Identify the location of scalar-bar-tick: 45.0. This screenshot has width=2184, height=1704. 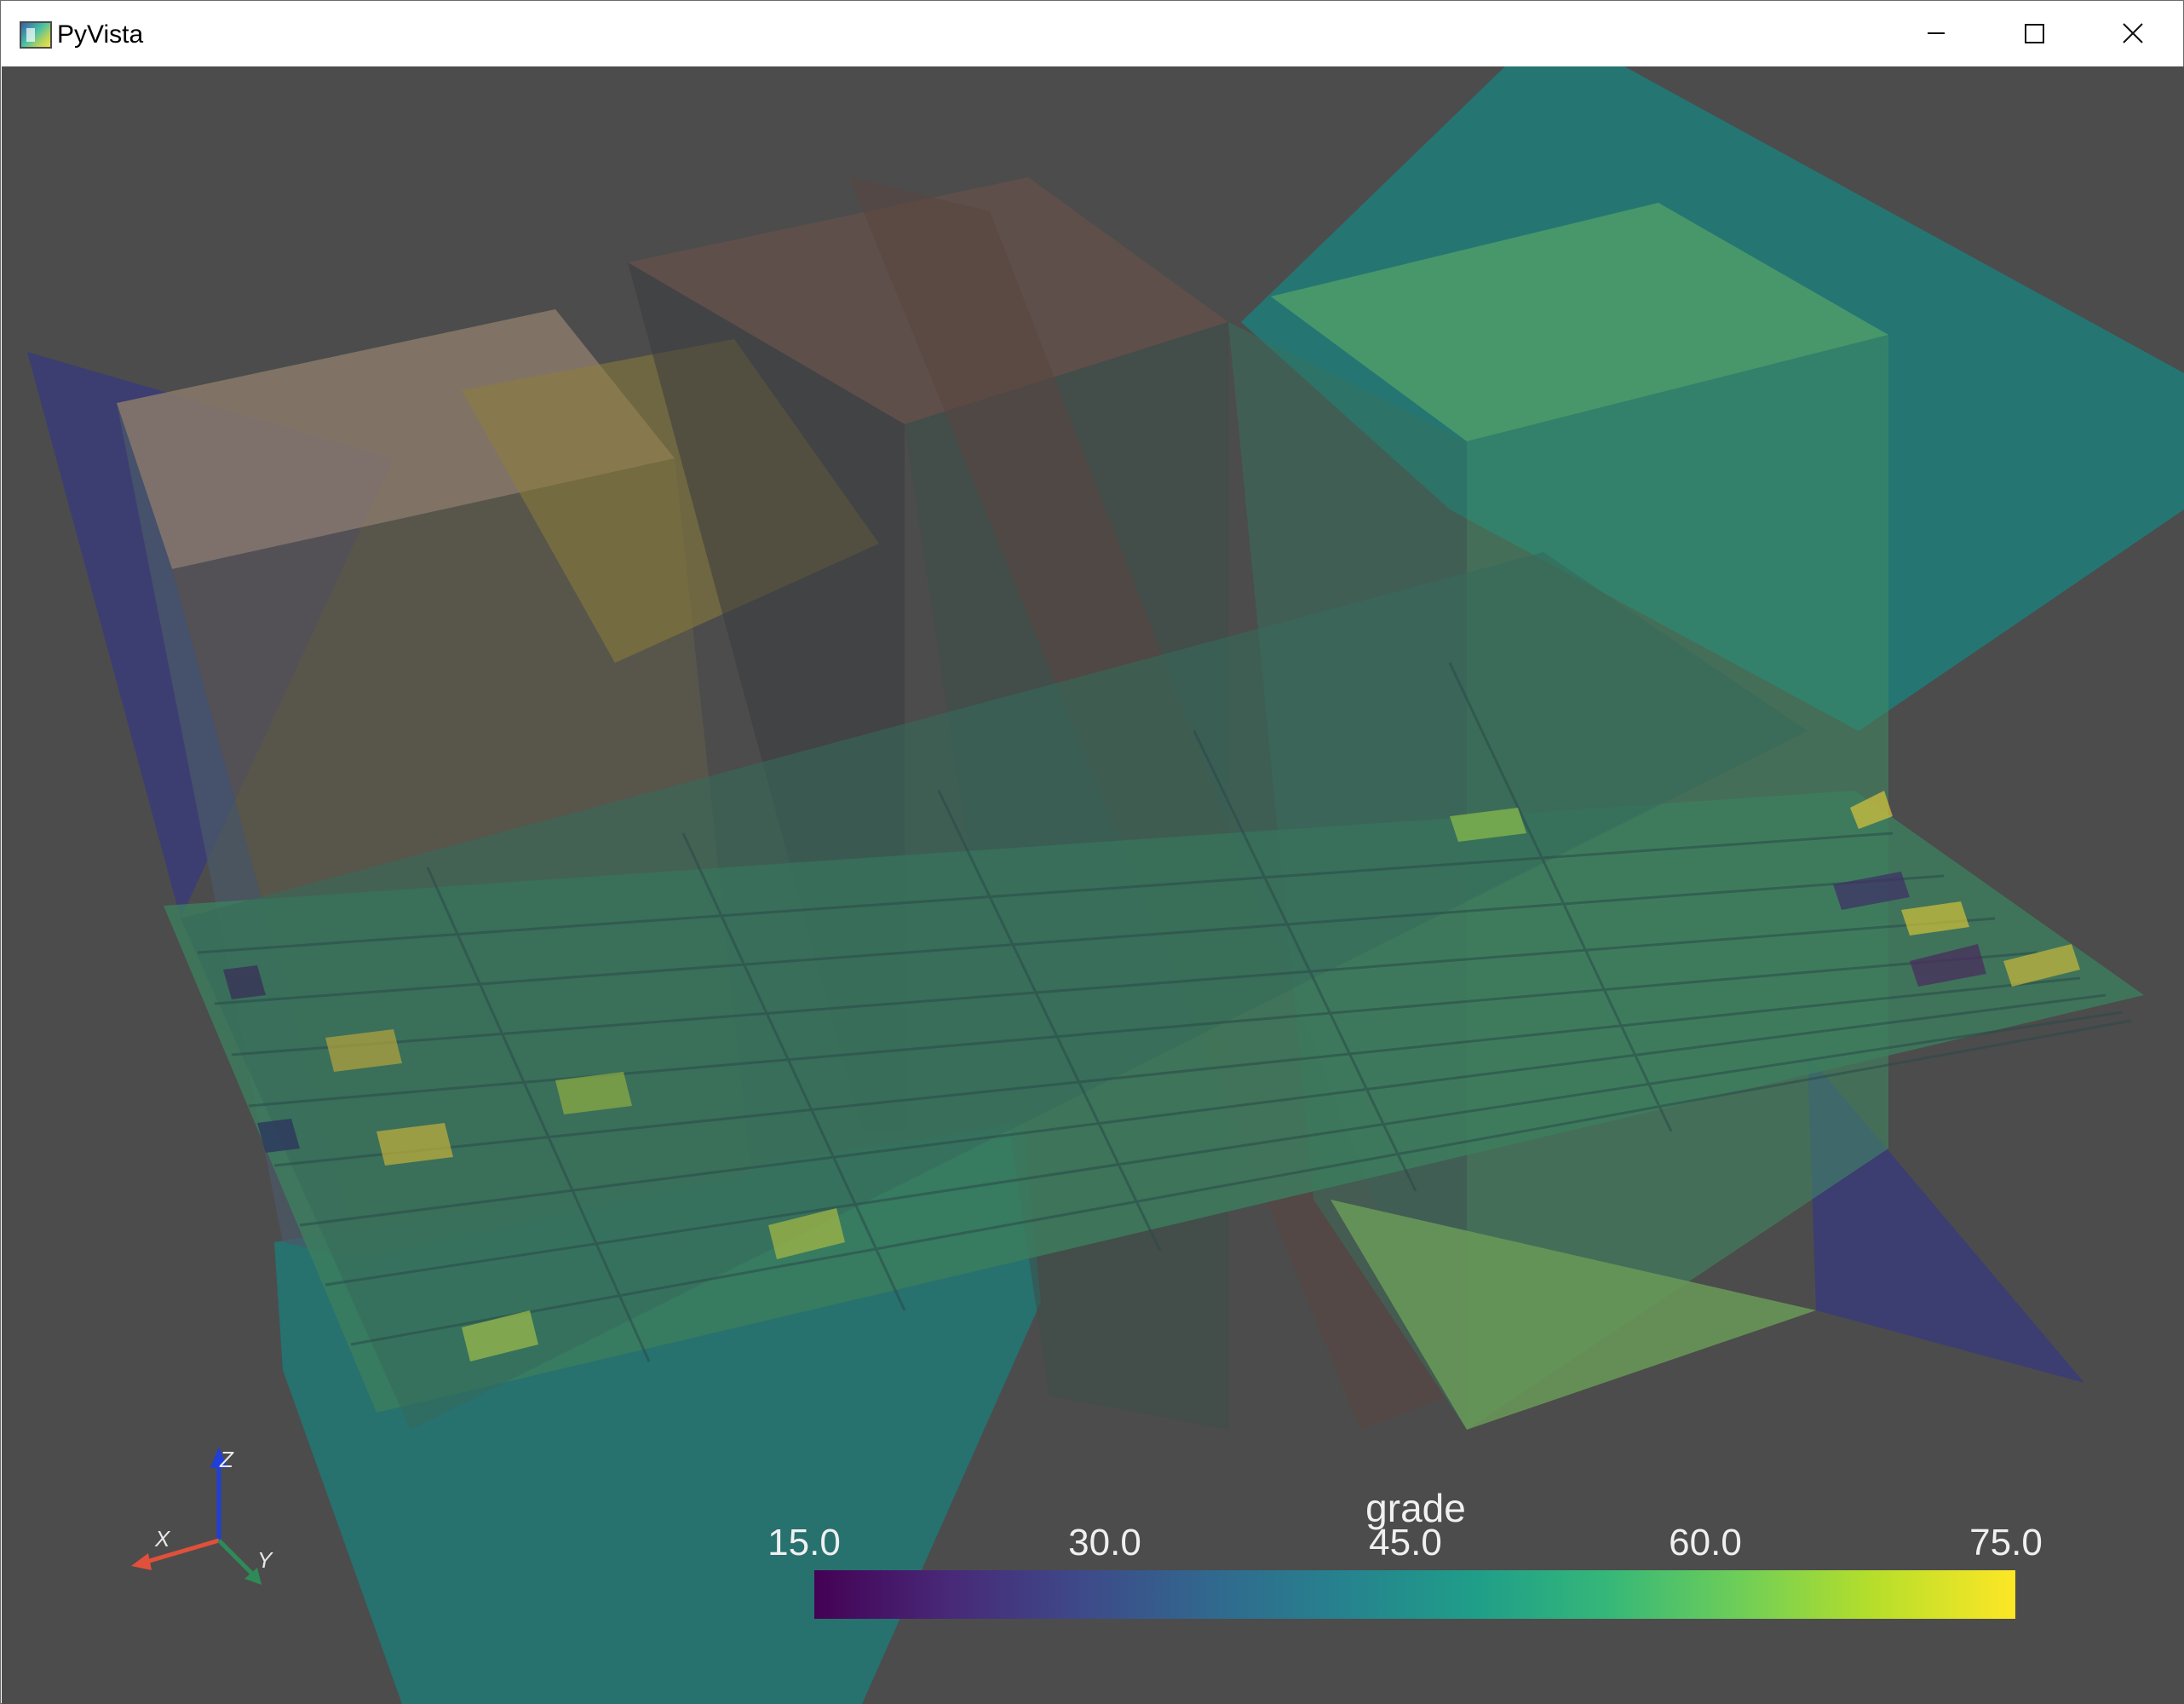
(1405, 1542).